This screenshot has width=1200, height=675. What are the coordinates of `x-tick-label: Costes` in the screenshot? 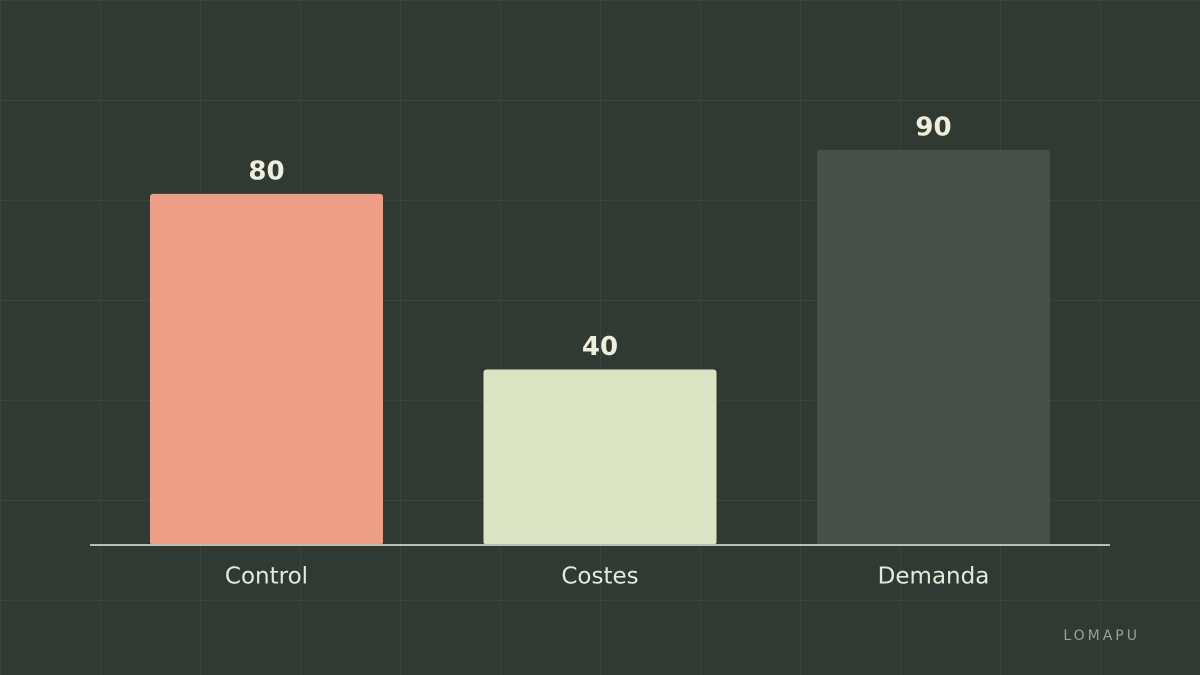 It's located at (599, 577).